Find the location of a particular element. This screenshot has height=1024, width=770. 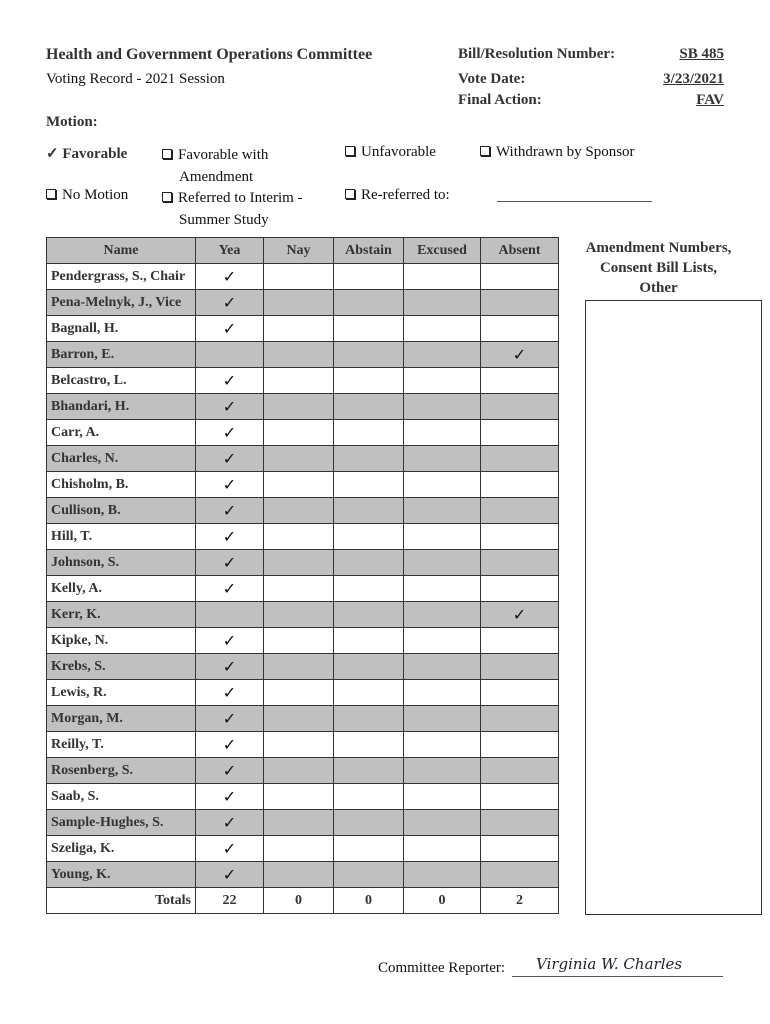

reporter-label: Committee Reporter: is located at coordinates (442, 968).